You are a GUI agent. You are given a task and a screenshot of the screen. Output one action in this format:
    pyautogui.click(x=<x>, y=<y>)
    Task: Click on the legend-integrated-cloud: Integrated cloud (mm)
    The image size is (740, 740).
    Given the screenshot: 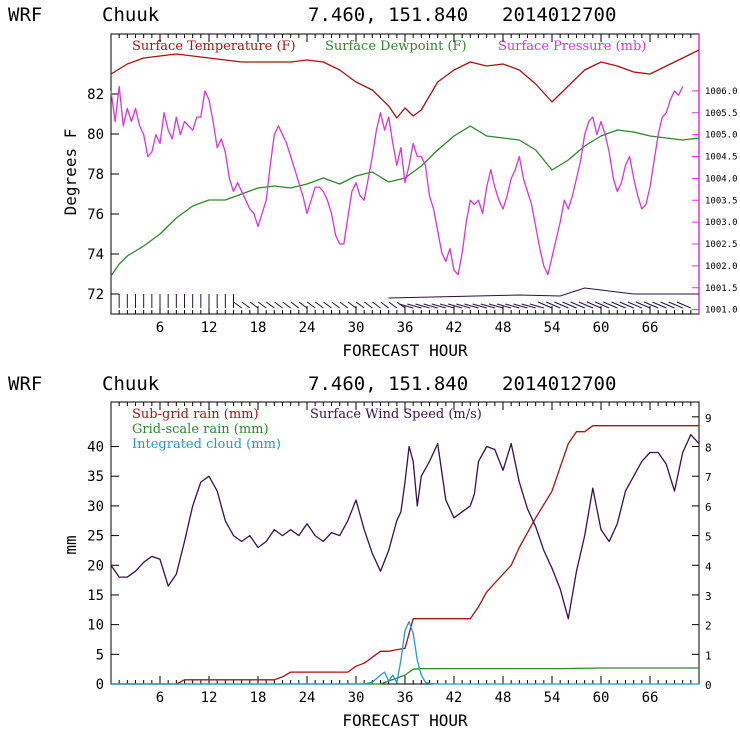 What is the action you would take?
    pyautogui.click(x=206, y=444)
    